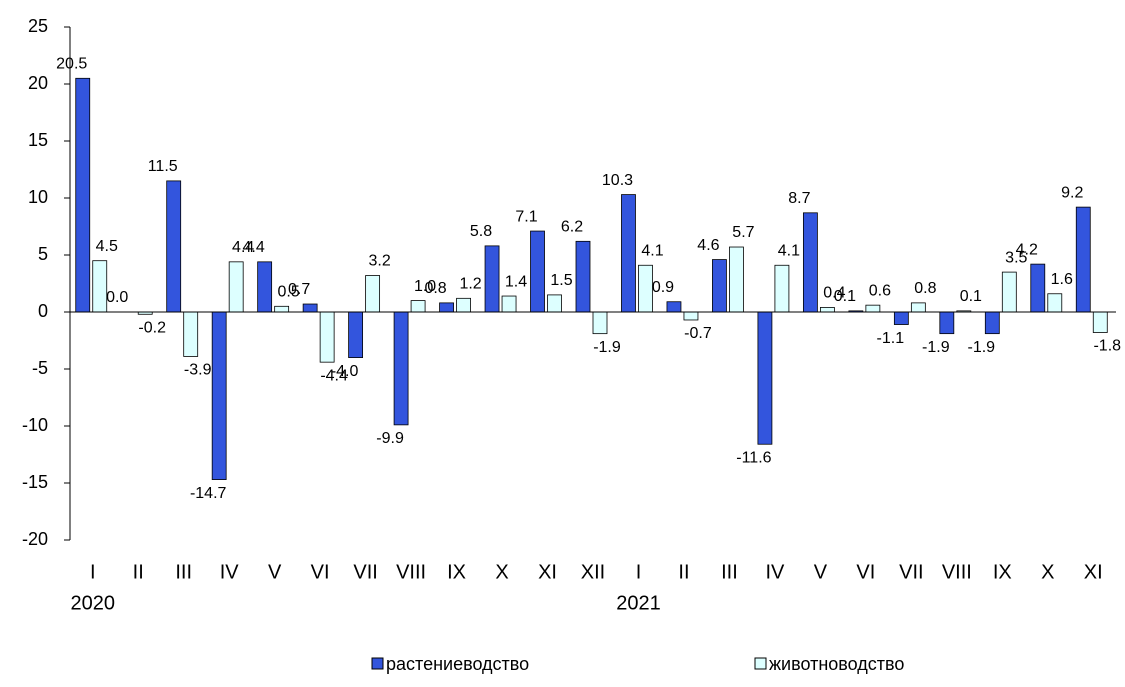 Image resolution: width=1125 pixels, height=687 pixels. I want to click on data-label: 7.1, so click(526, 216).